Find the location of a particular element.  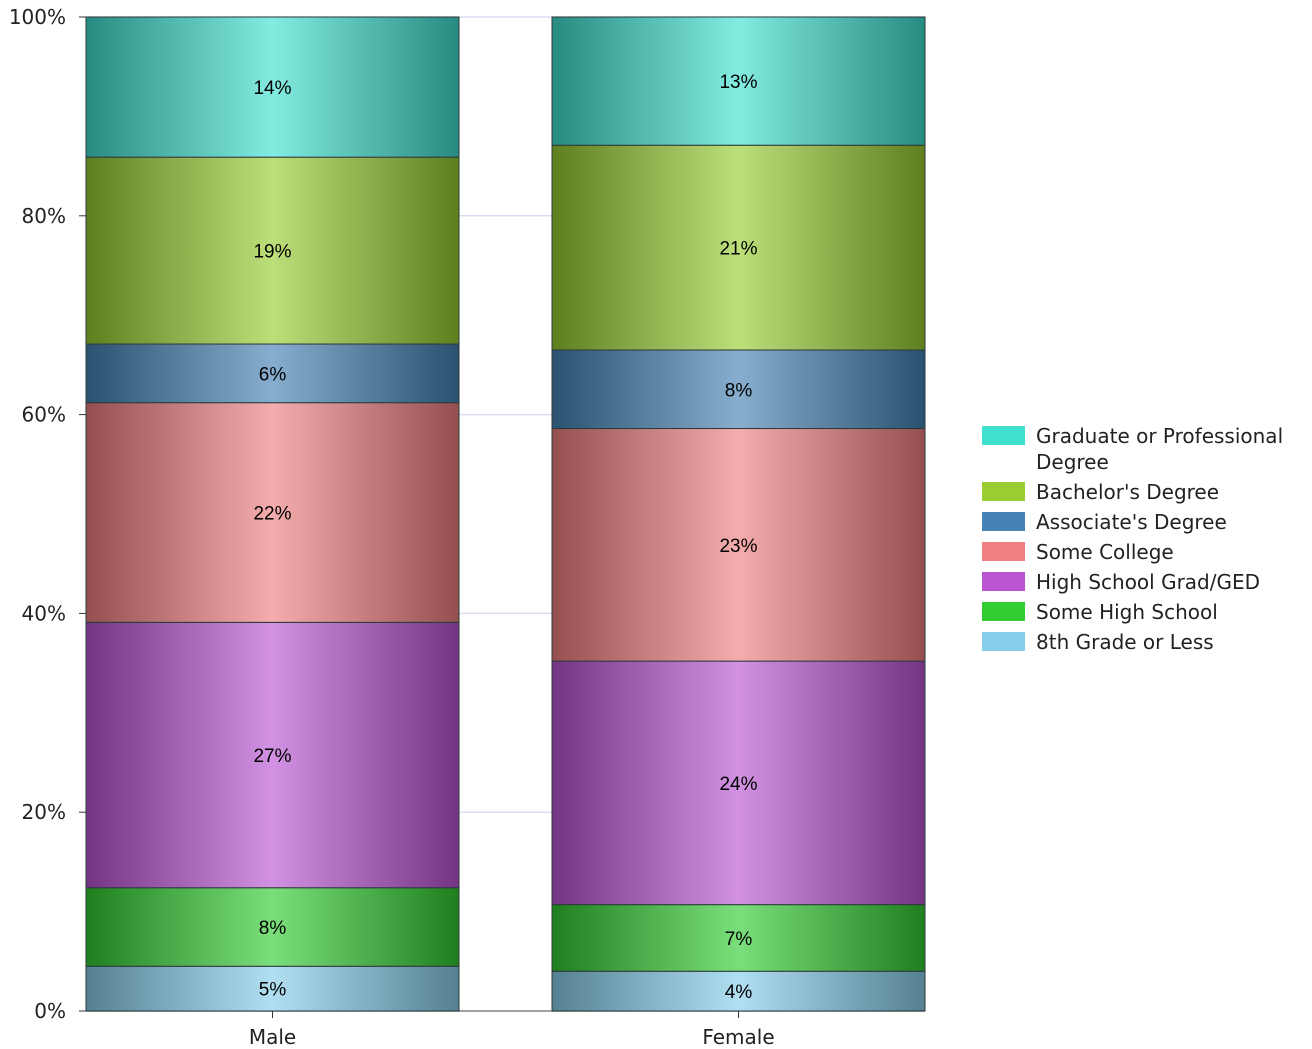

data-label: 6% is located at coordinates (273, 374).